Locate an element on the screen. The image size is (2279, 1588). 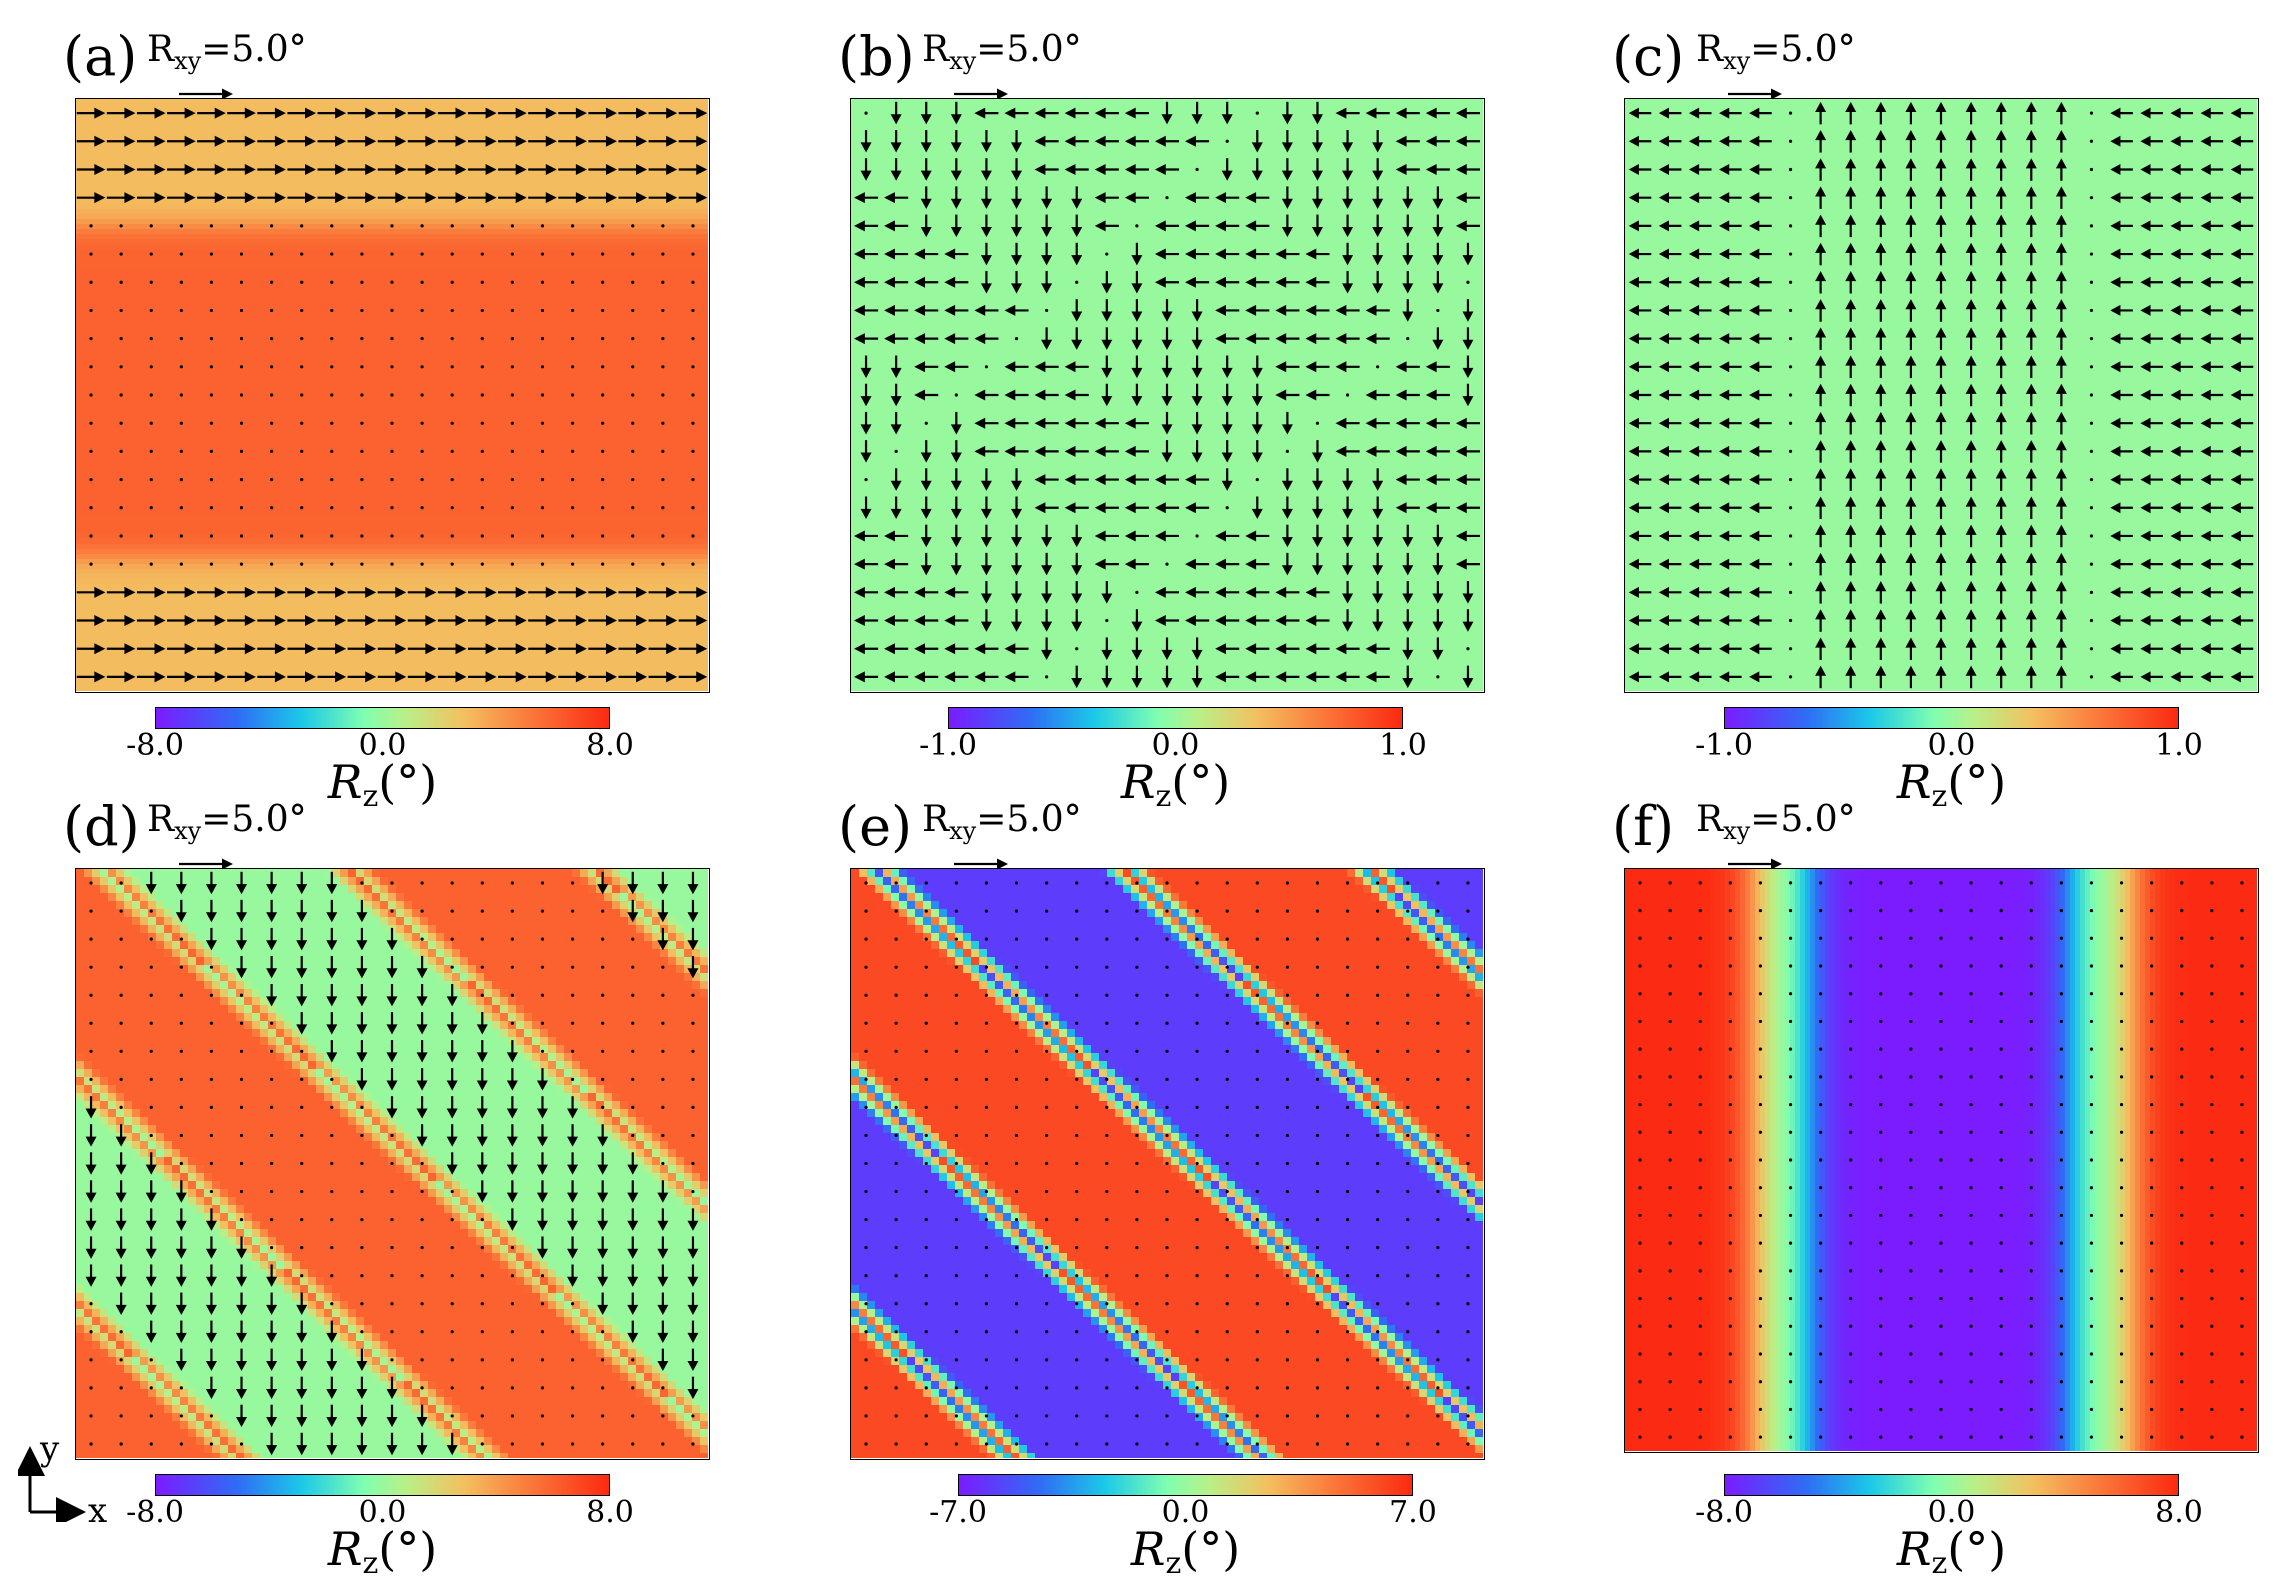
field-map-a is located at coordinates (392, 395).